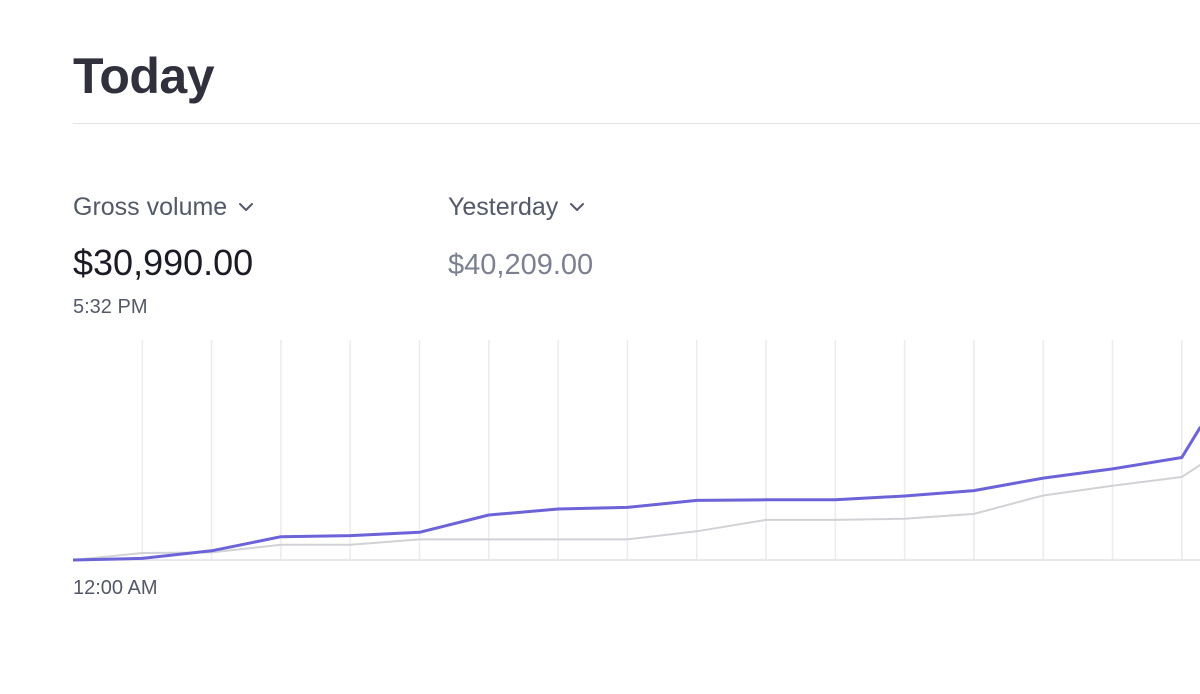 The image size is (1200, 694). What do you see at coordinates (150, 207) in the screenshot?
I see `metric-selector-label: Gross volume` at bounding box center [150, 207].